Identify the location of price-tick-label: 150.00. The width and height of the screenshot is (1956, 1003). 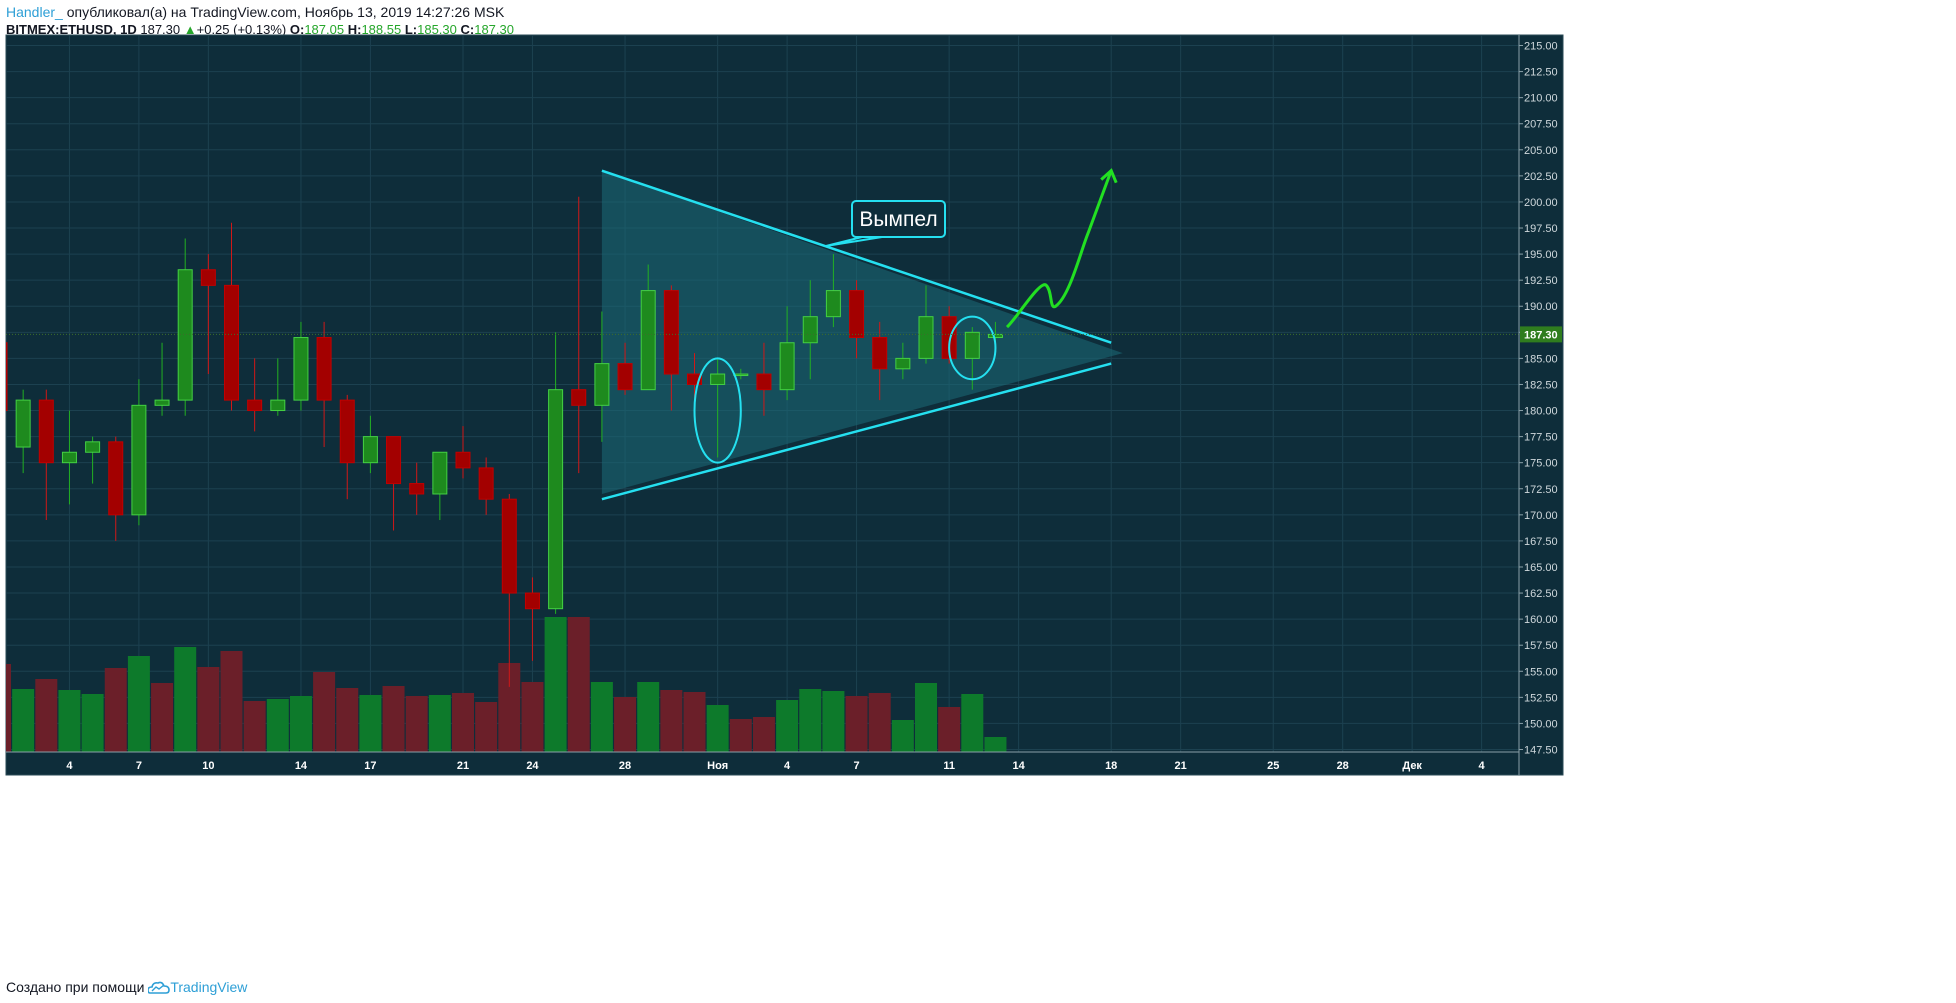
(1541, 724).